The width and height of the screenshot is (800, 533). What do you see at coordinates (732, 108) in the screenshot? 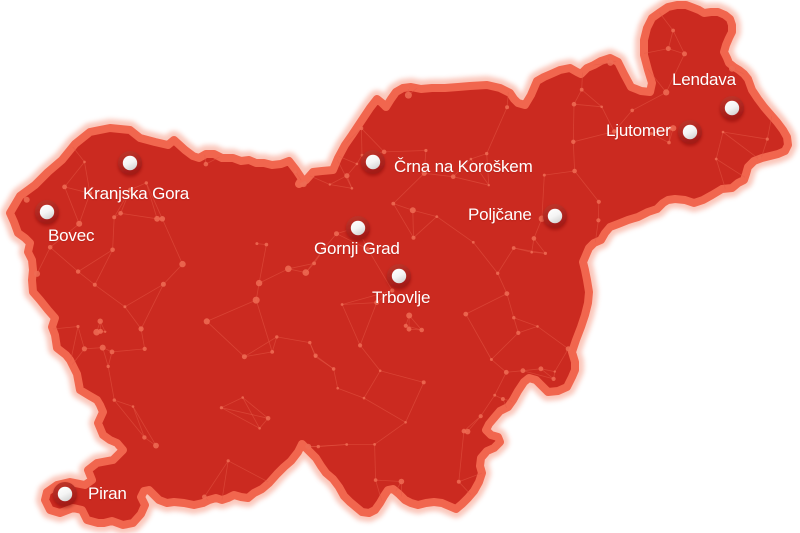
I see `city-marker-lendava` at bounding box center [732, 108].